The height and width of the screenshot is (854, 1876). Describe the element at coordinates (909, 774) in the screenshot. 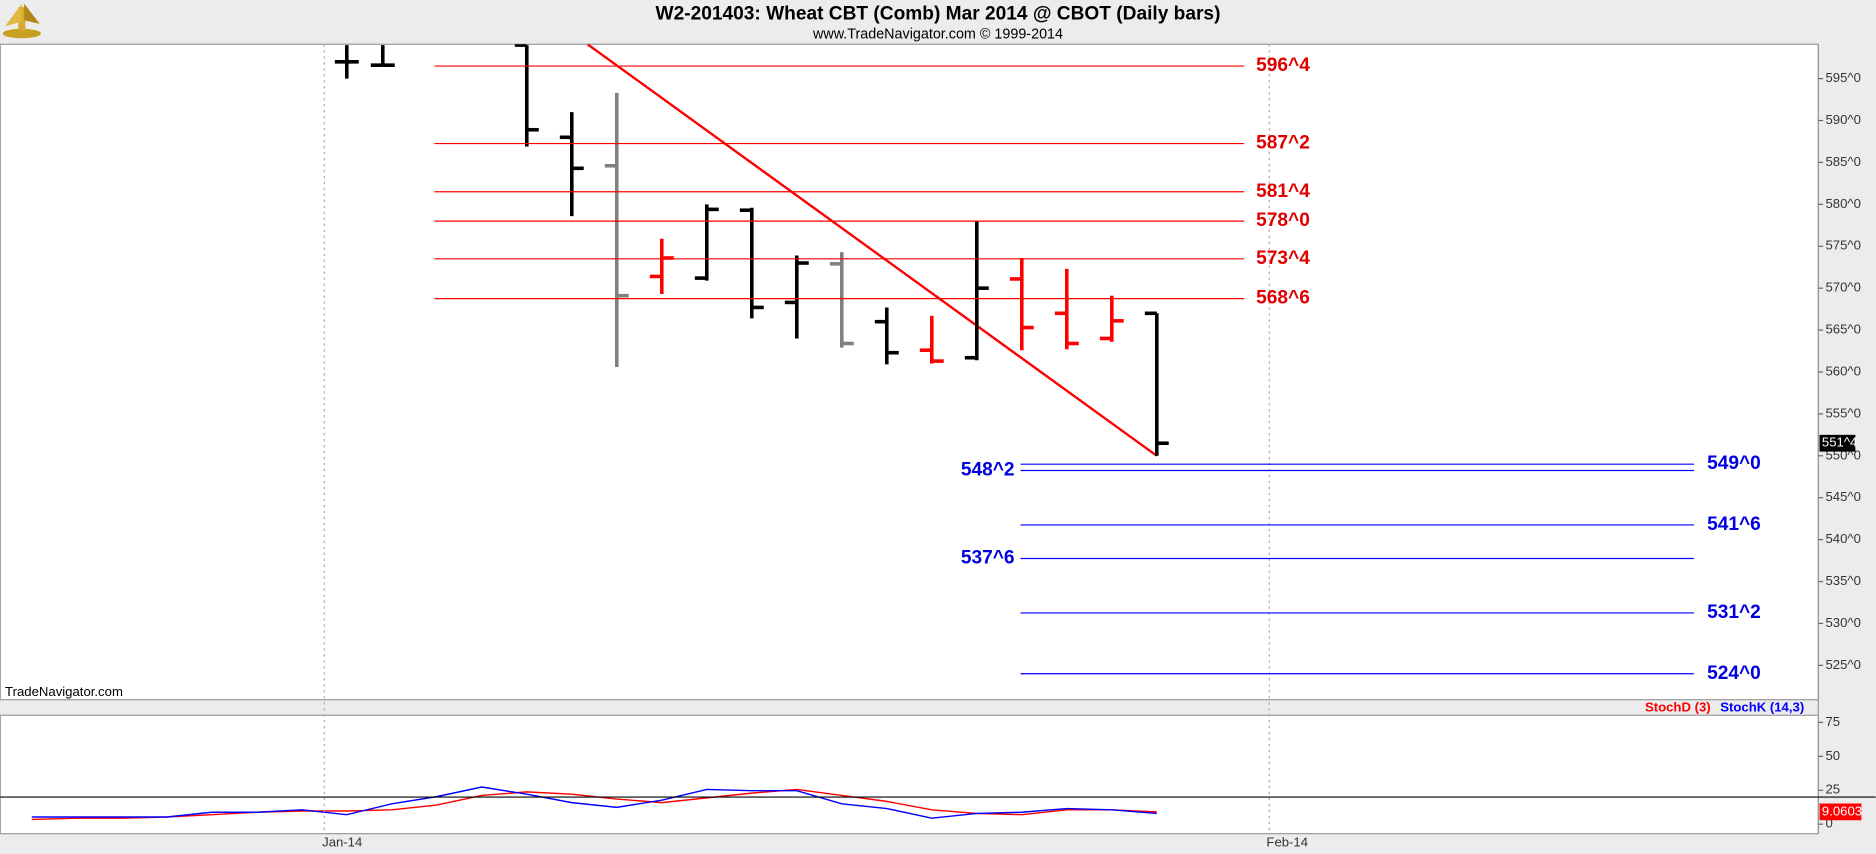

I see `stoch-panel` at that location.